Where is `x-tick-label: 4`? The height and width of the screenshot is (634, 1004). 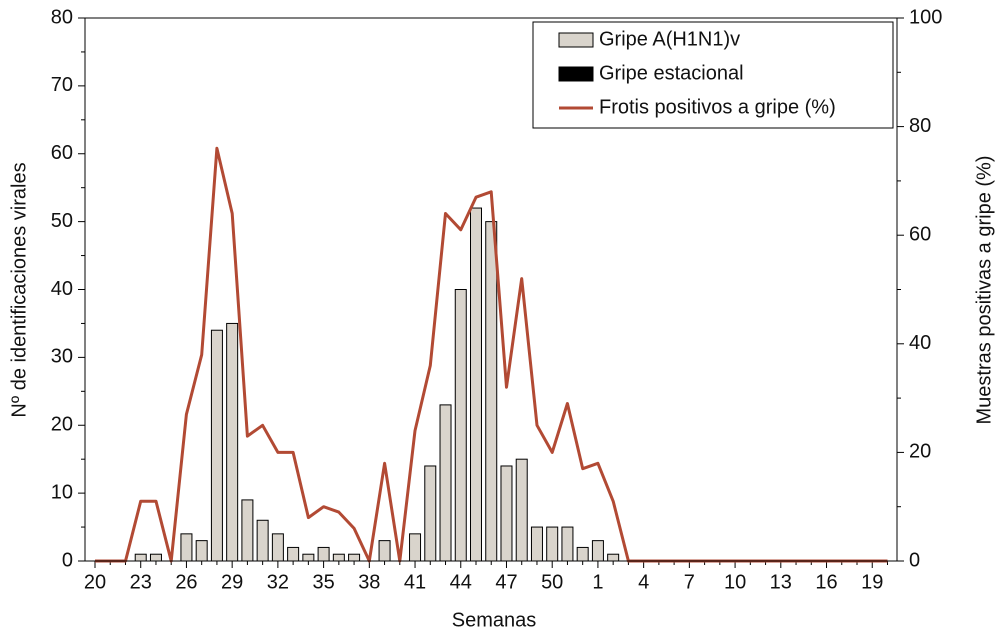 x-tick-label: 4 is located at coordinates (643, 582).